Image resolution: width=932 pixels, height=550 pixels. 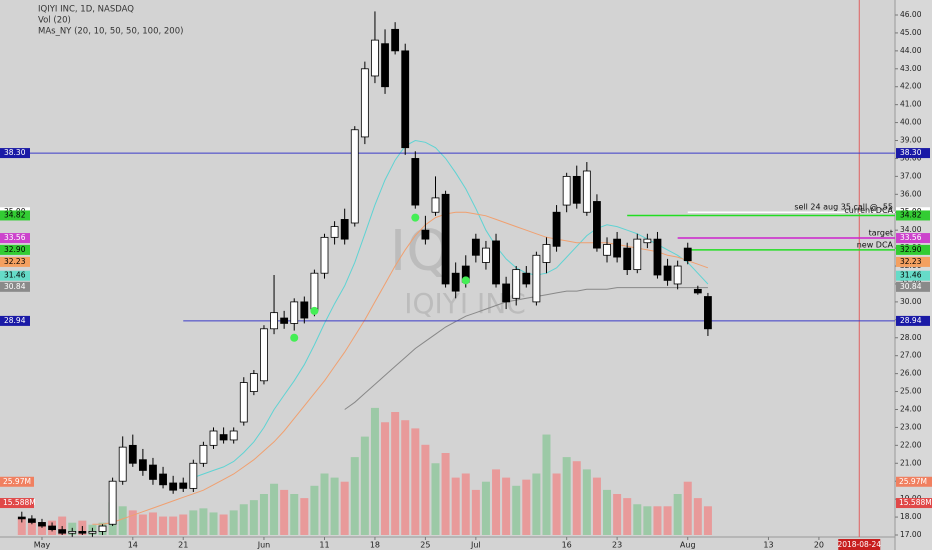 I want to click on study-label: MAs_NY (20, 10, 50, 50, 100, 200), so click(x=110, y=32).